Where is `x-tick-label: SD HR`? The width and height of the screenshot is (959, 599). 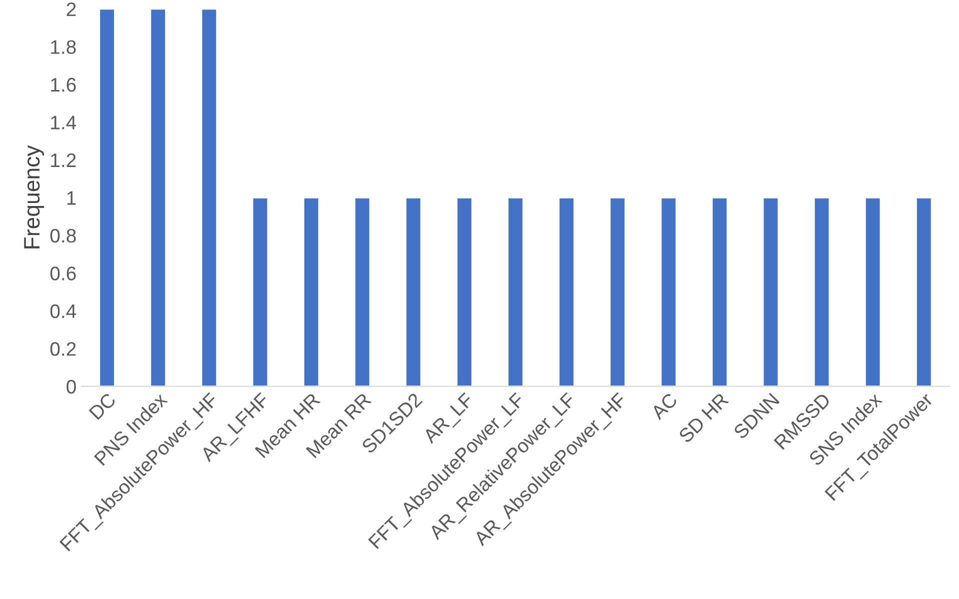
x-tick-label: SD HR is located at coordinates (704, 418).